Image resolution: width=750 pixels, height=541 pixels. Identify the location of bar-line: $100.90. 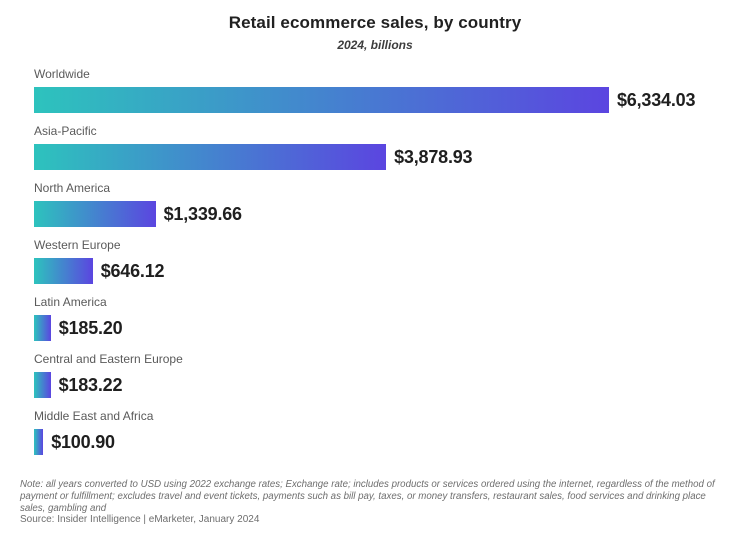
(392, 442).